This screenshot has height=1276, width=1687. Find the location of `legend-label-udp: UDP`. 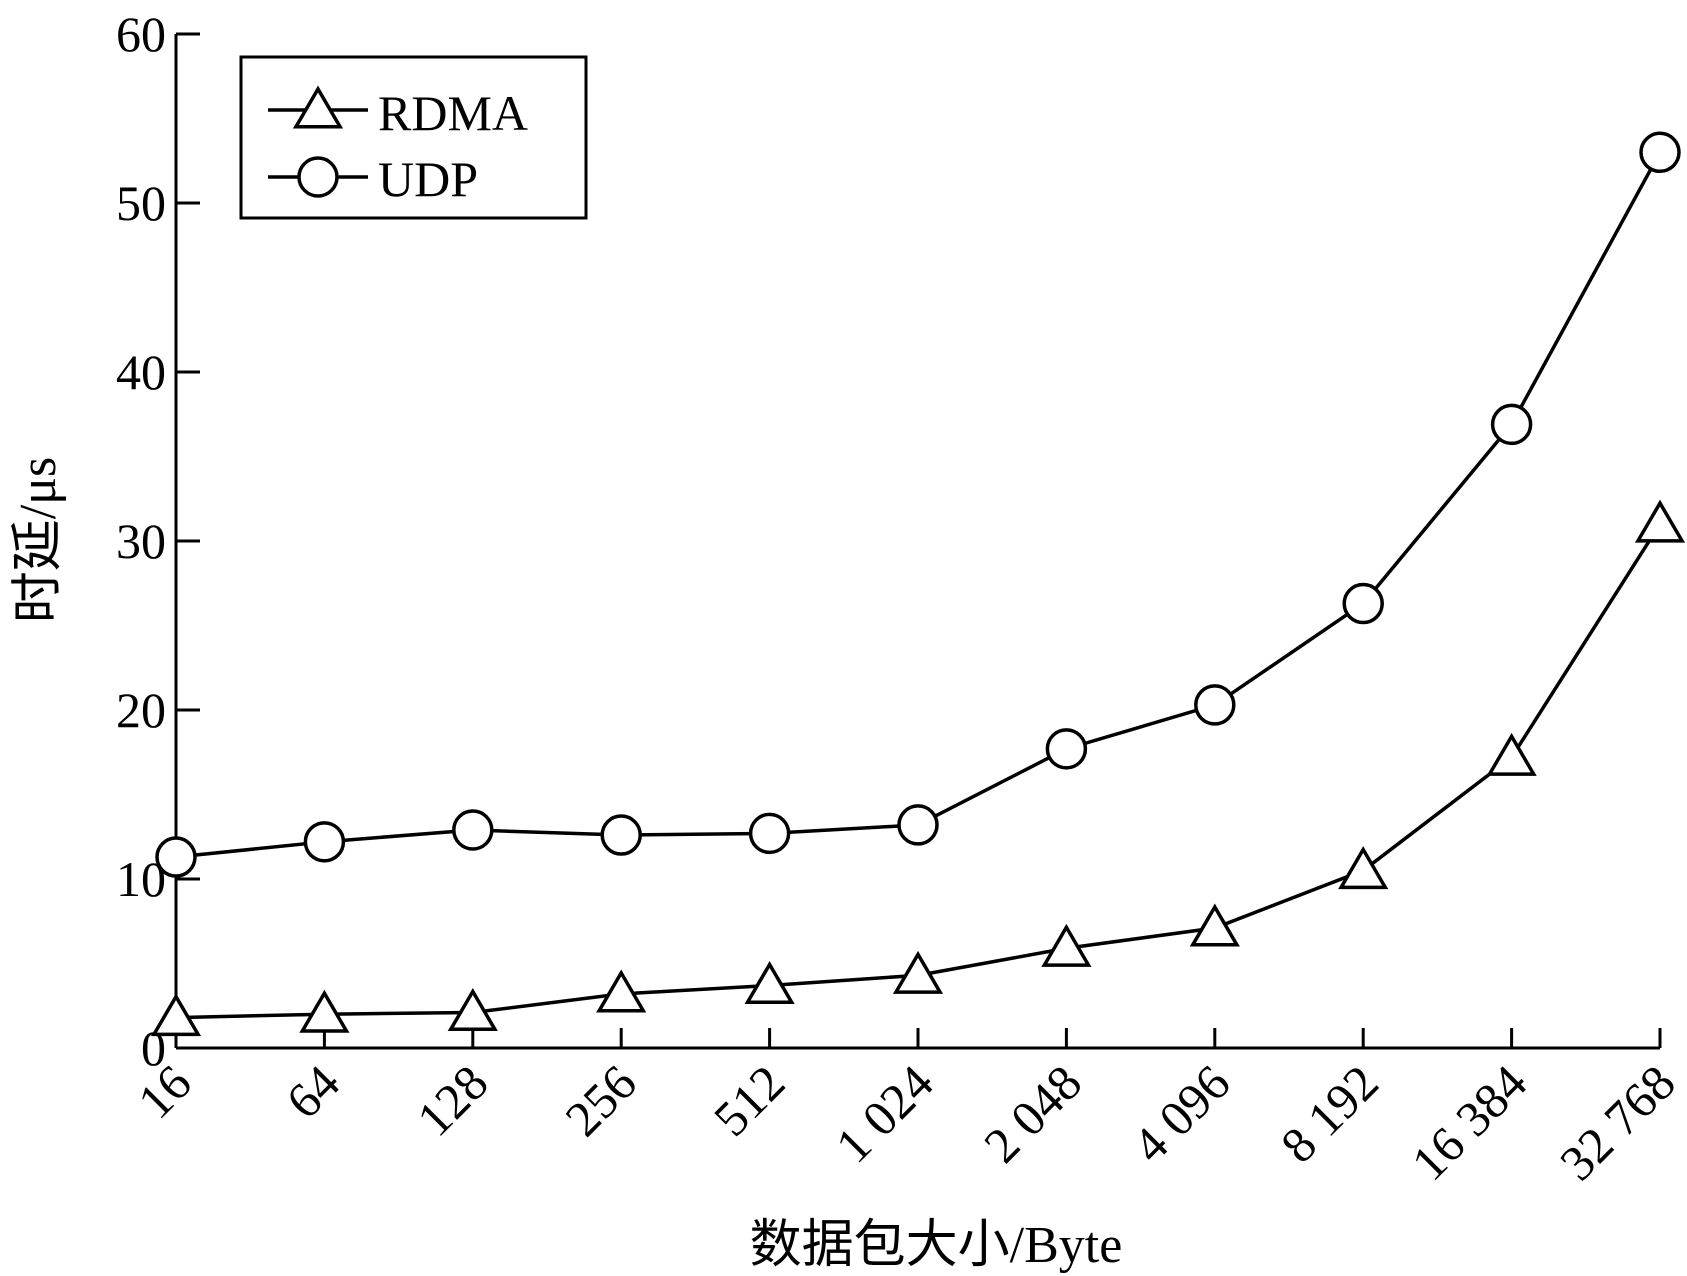

legend-label-udp: UDP is located at coordinates (428, 179).